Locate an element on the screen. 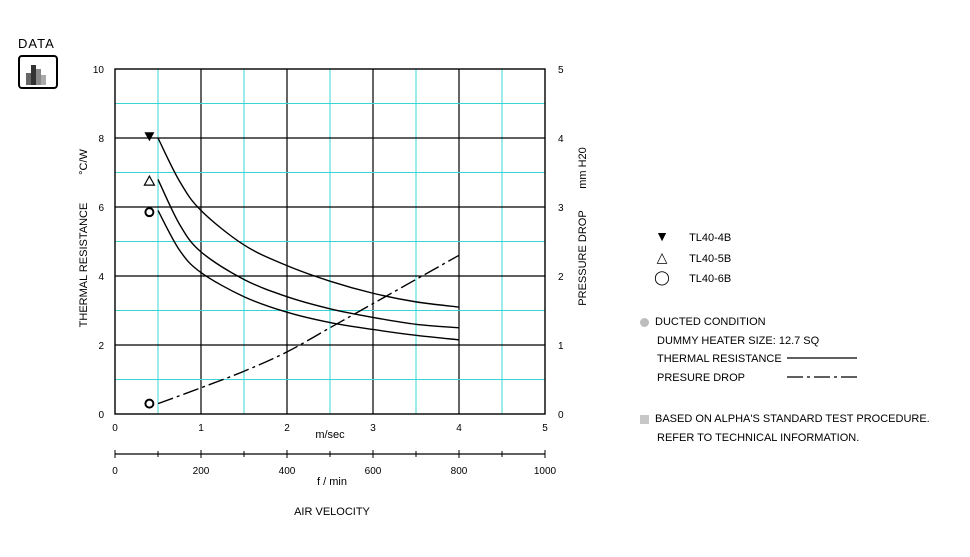 The image size is (970, 557). pressure-key-label: PRESURE DROP is located at coordinates (701, 378).